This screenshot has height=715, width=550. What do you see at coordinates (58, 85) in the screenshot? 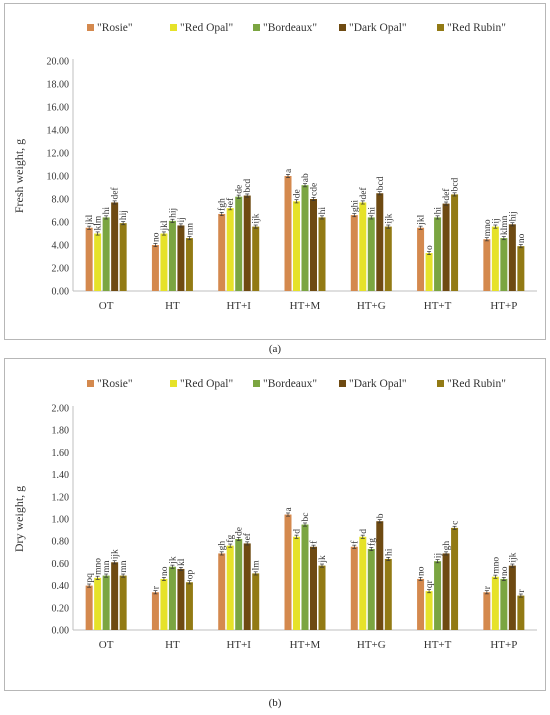
I see `charta-ytick-label-9: 18.00` at bounding box center [58, 85].